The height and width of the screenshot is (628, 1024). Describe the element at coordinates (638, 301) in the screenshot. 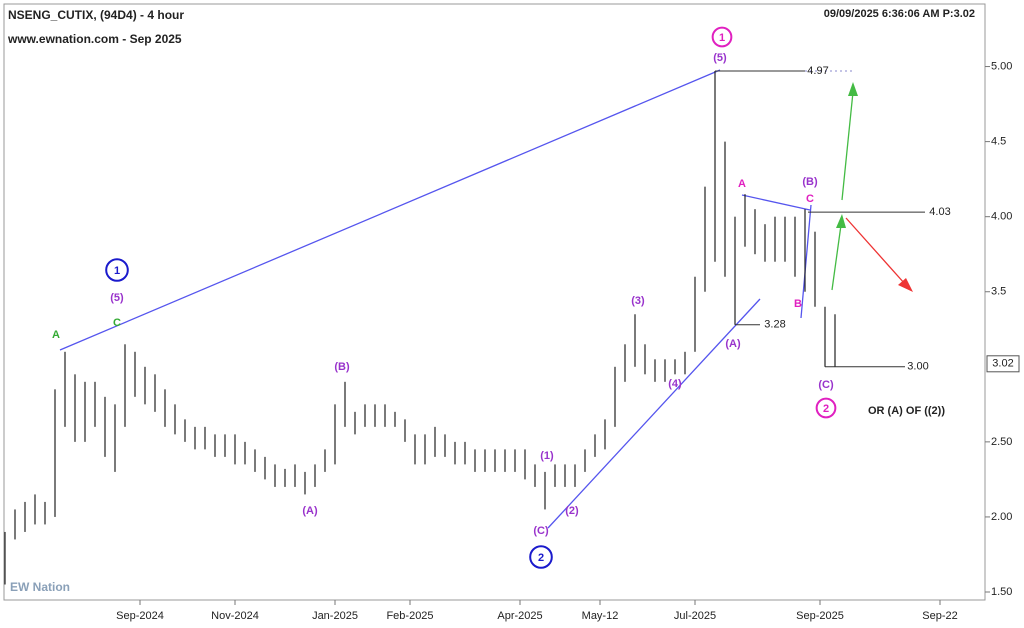

I see `wave-label: (3)` at that location.